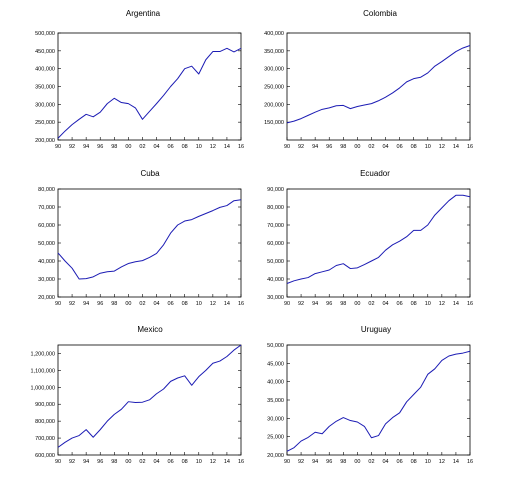 The height and width of the screenshot is (497, 524). I want to click on y-tick-label: 900,000, so click(45, 405).